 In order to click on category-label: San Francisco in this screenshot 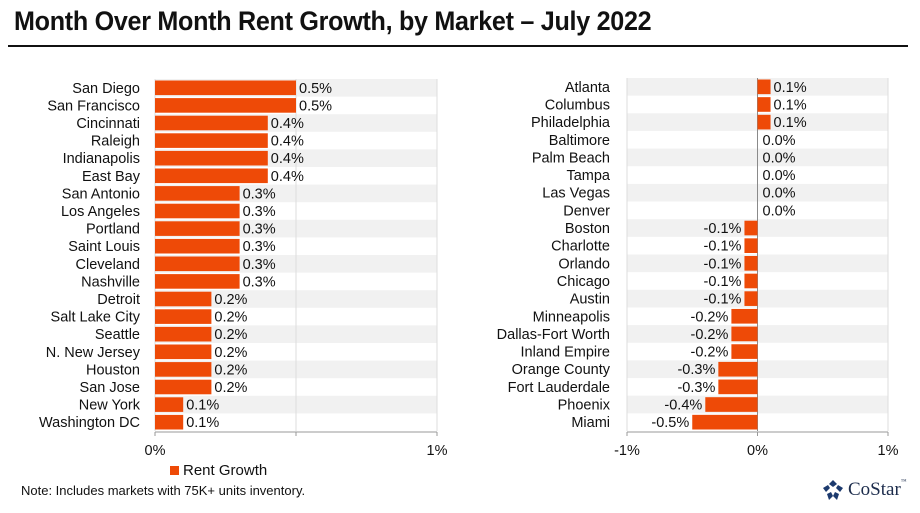, I will do `click(93, 106)`.